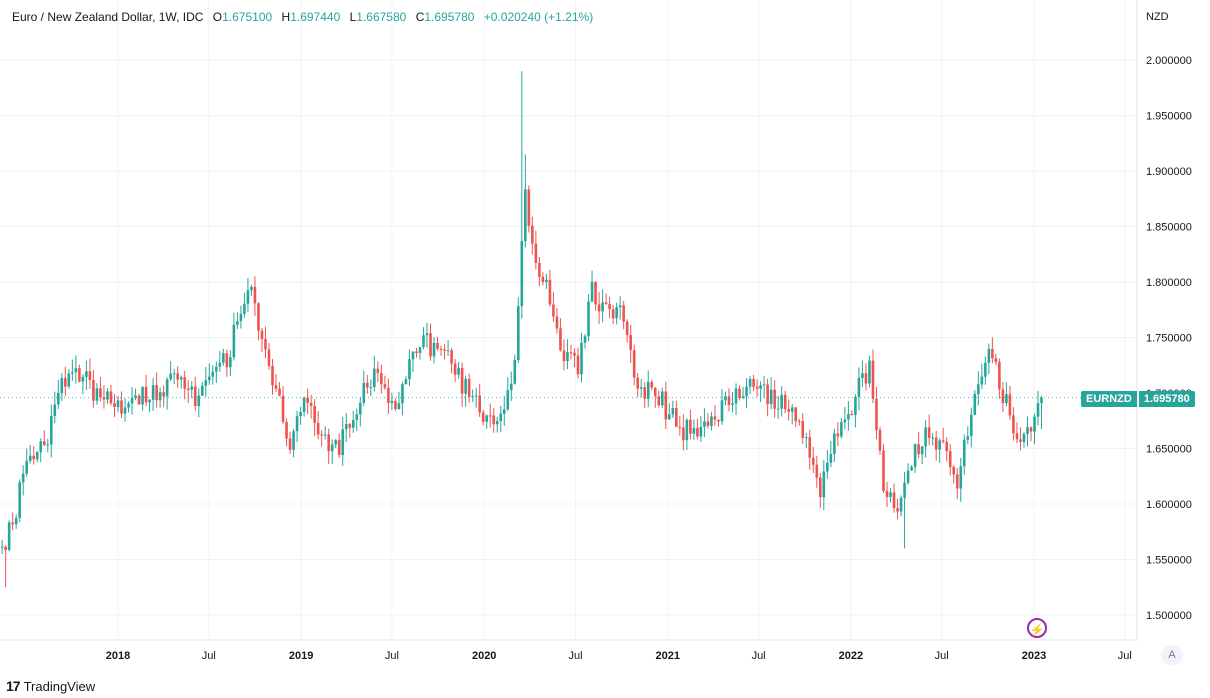 The height and width of the screenshot is (698, 1210). Describe the element at coordinates (1172, 655) in the screenshot. I see `auto-scale-button: A` at that location.